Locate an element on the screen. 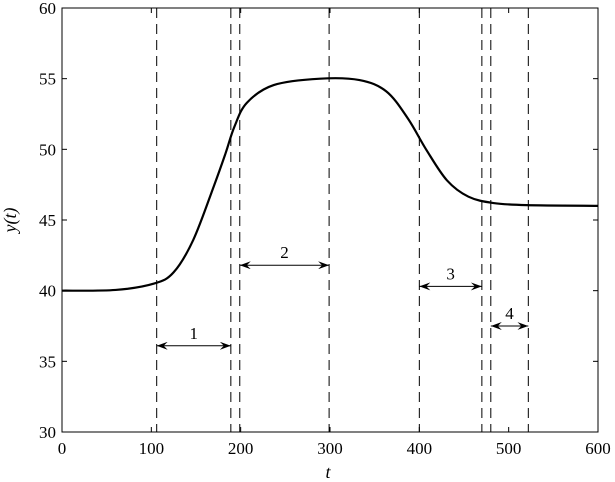 This screenshot has width=615, height=482. interval-label: 3 is located at coordinates (450, 273).